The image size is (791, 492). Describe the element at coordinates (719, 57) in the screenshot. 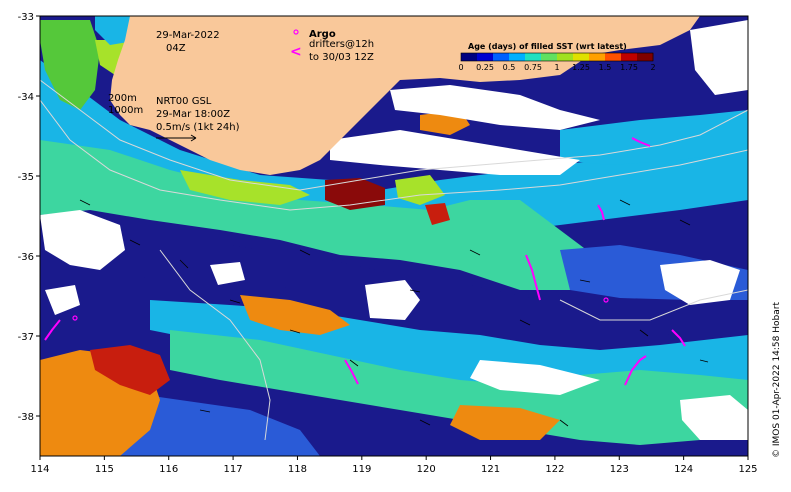

I see `cloud-patch-east-top` at that location.